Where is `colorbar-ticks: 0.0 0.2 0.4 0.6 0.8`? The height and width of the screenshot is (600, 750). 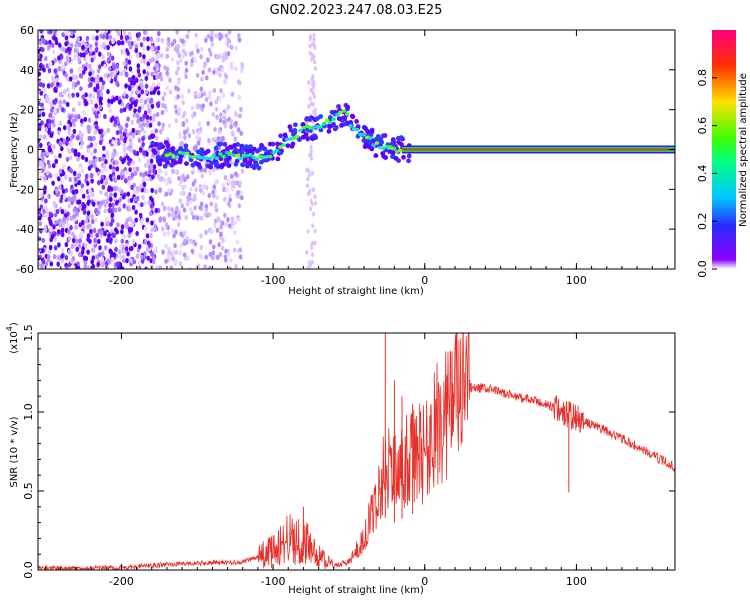 colorbar-ticks: 0.0 0.2 0.4 0.6 0.8 is located at coordinates (706, 173).